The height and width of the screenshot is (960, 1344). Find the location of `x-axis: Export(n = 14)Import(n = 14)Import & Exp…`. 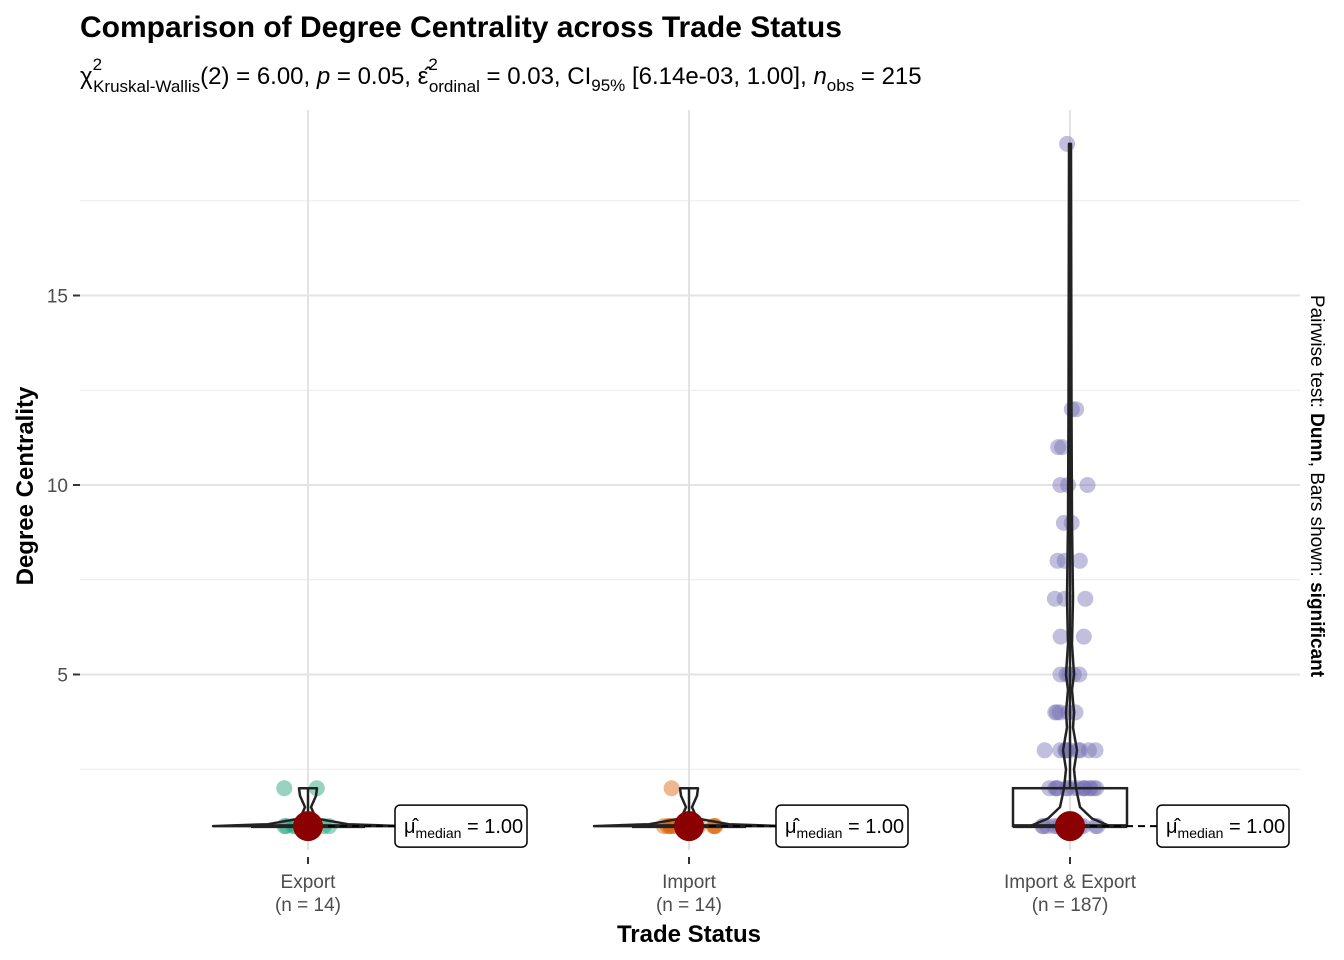

x-axis: Export(n = 14)Import(n = 14)Import & Exp… is located at coordinates (706, 886).